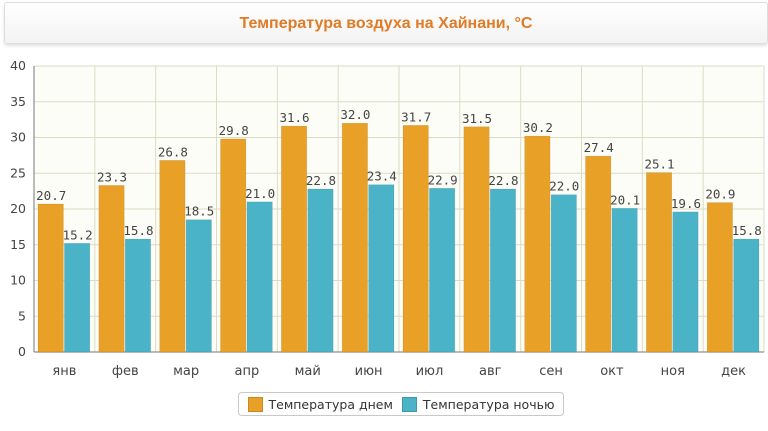 The image size is (768, 431). I want to click on legend-swatch-night, so click(409, 404).